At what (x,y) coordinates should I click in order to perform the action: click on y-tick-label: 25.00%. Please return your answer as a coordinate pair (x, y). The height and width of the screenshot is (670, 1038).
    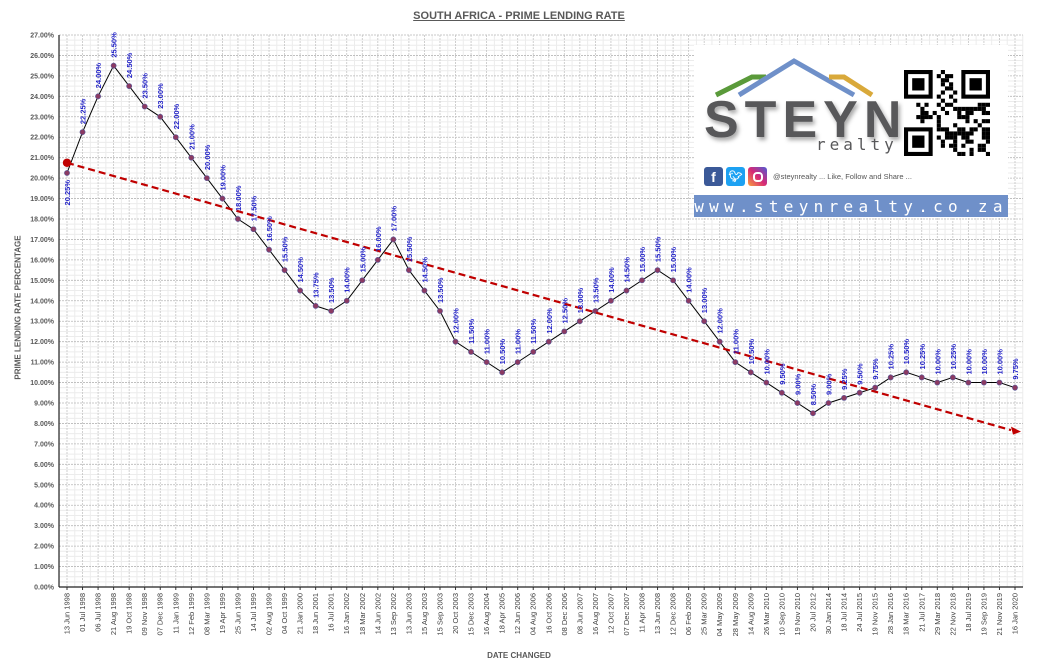
    Looking at the image, I should click on (42, 76).